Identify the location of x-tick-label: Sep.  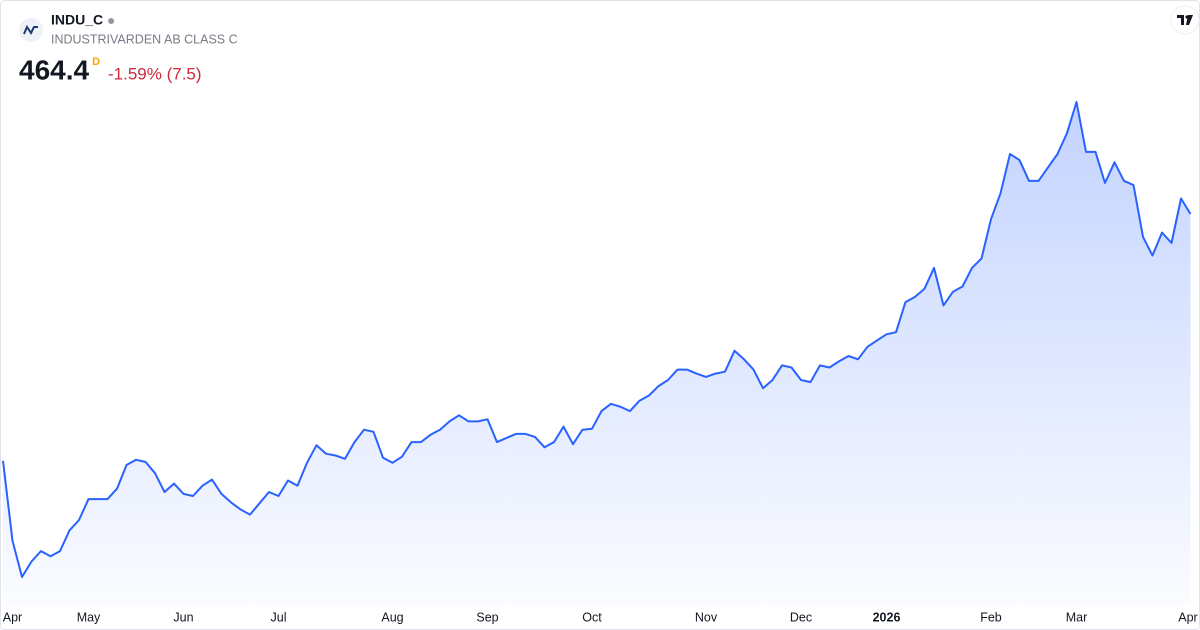
(487, 617).